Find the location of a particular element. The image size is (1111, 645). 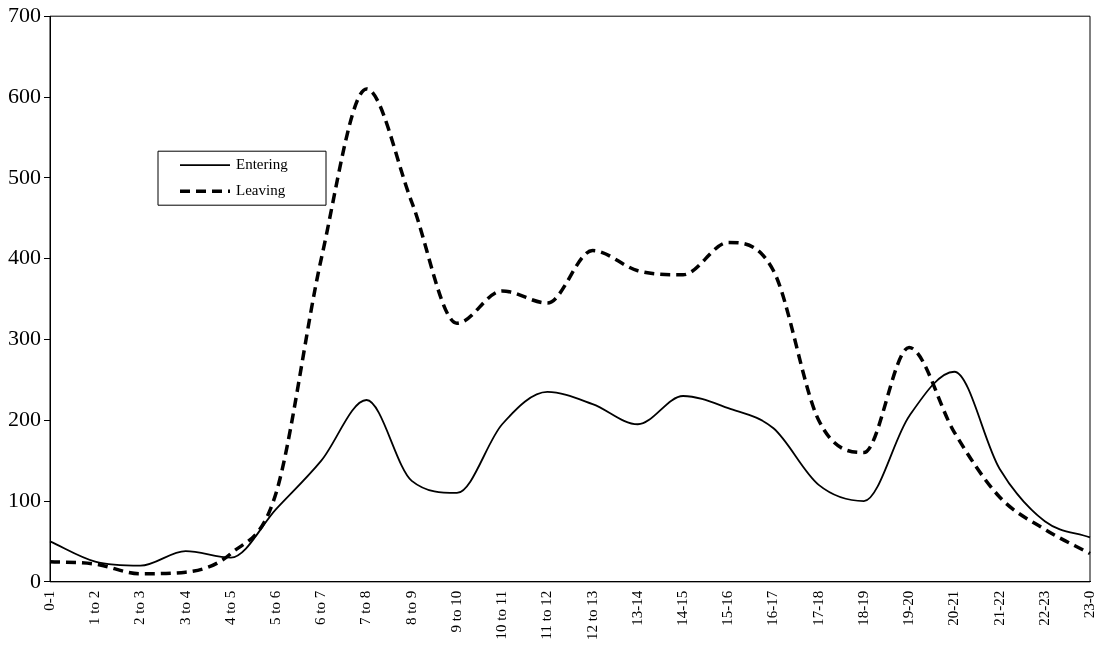

x-tick-label: 19-20 is located at coordinates (908, 608).